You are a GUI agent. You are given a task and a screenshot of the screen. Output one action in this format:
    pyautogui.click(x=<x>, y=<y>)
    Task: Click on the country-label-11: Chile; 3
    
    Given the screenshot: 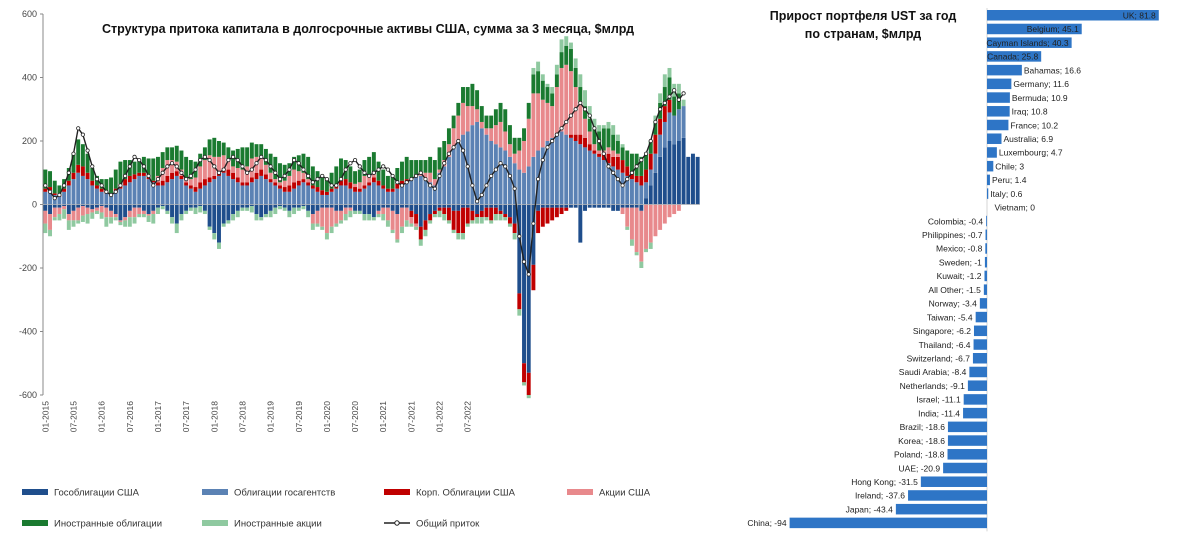 What is the action you would take?
    pyautogui.click(x=1009, y=166)
    